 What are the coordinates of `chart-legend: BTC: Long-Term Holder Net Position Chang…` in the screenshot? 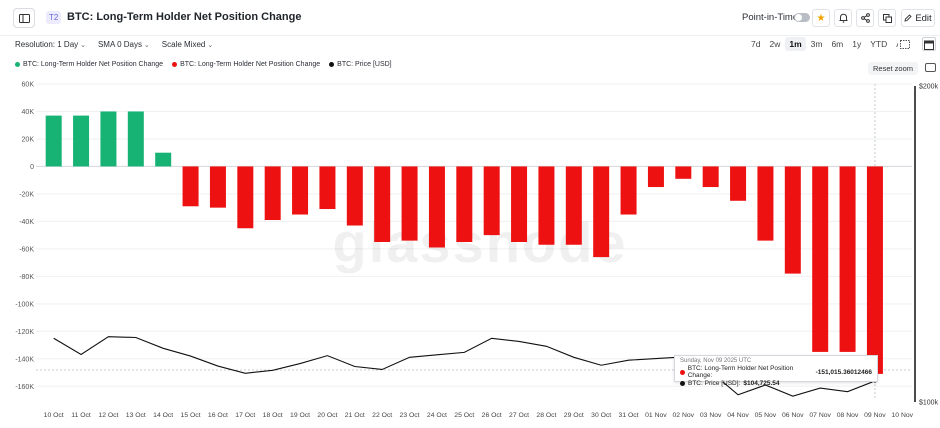 It's located at (203, 64).